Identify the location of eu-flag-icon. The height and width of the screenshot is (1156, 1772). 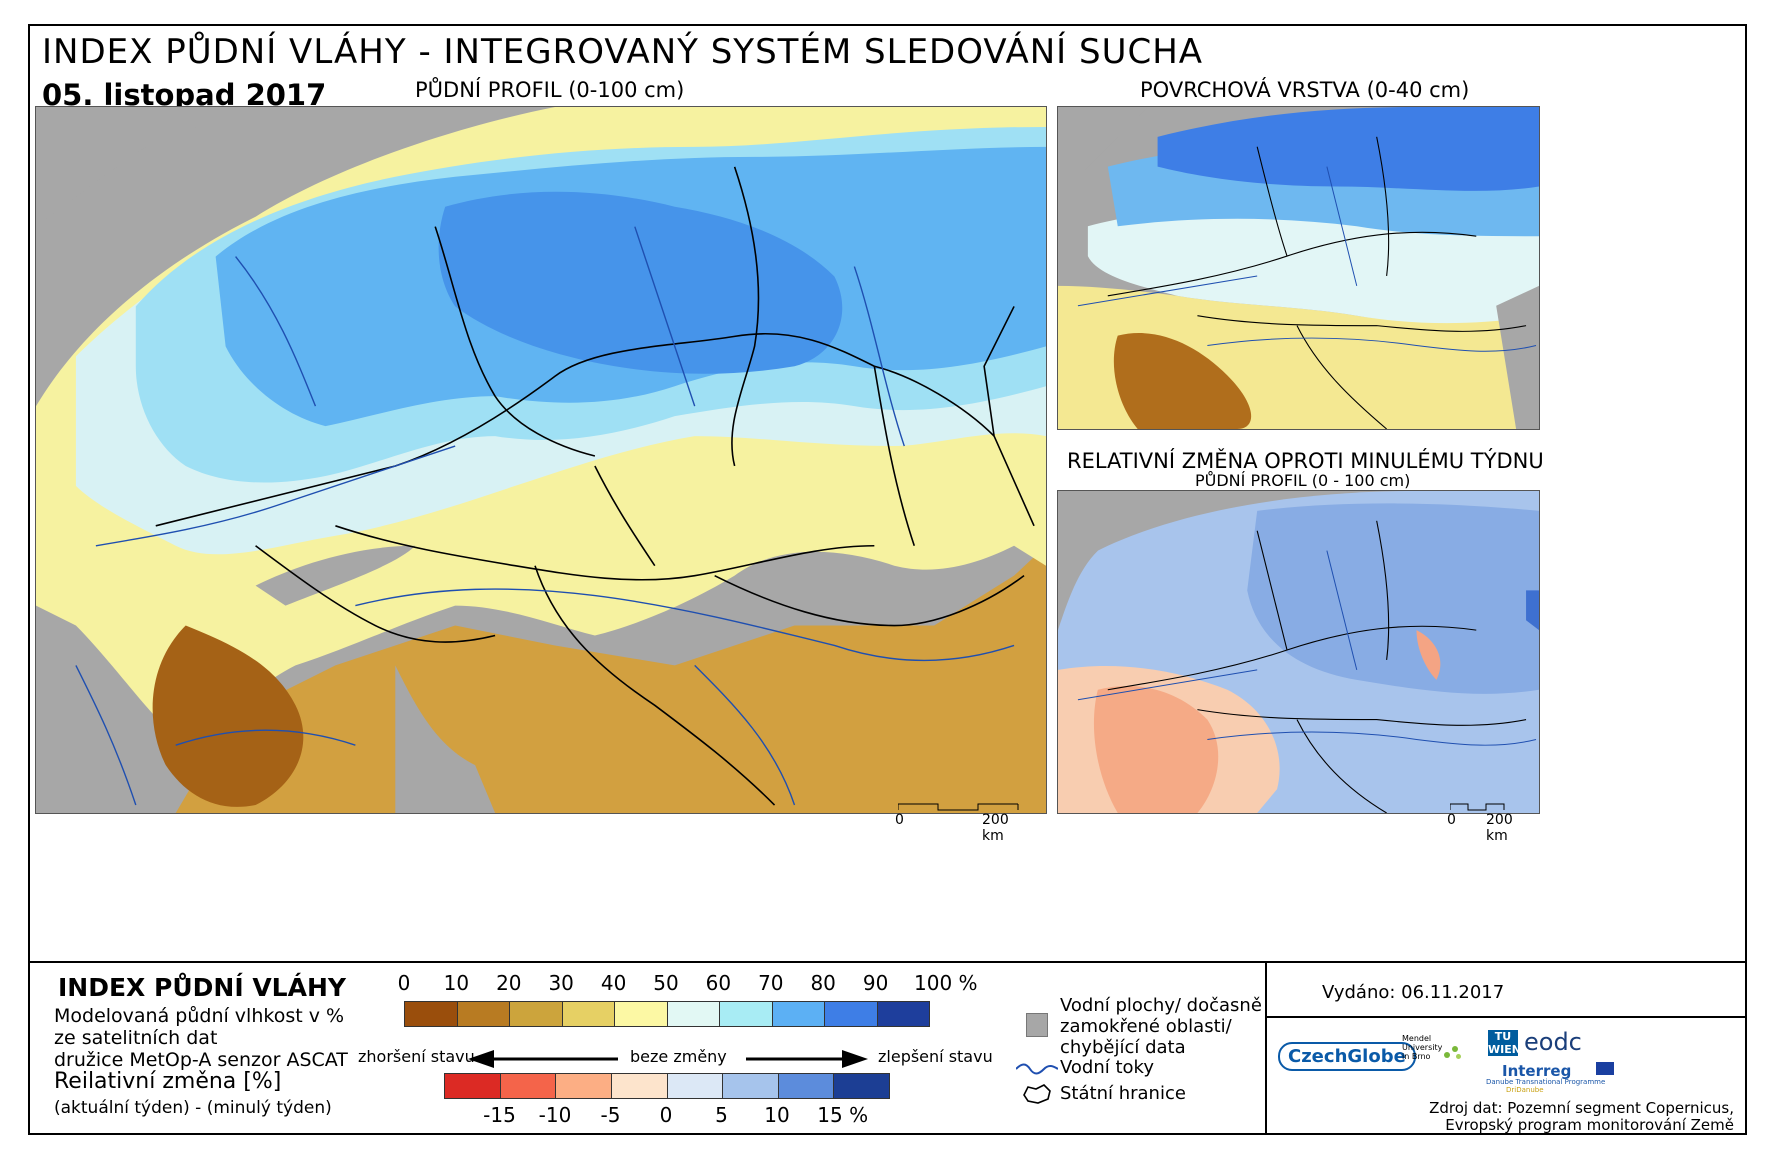
(1605, 1068).